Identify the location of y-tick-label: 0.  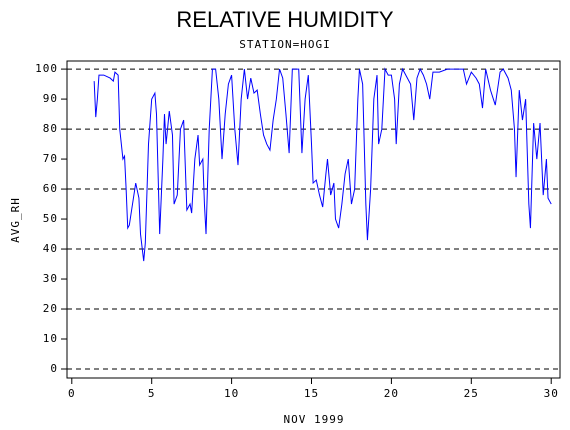
(54, 368).